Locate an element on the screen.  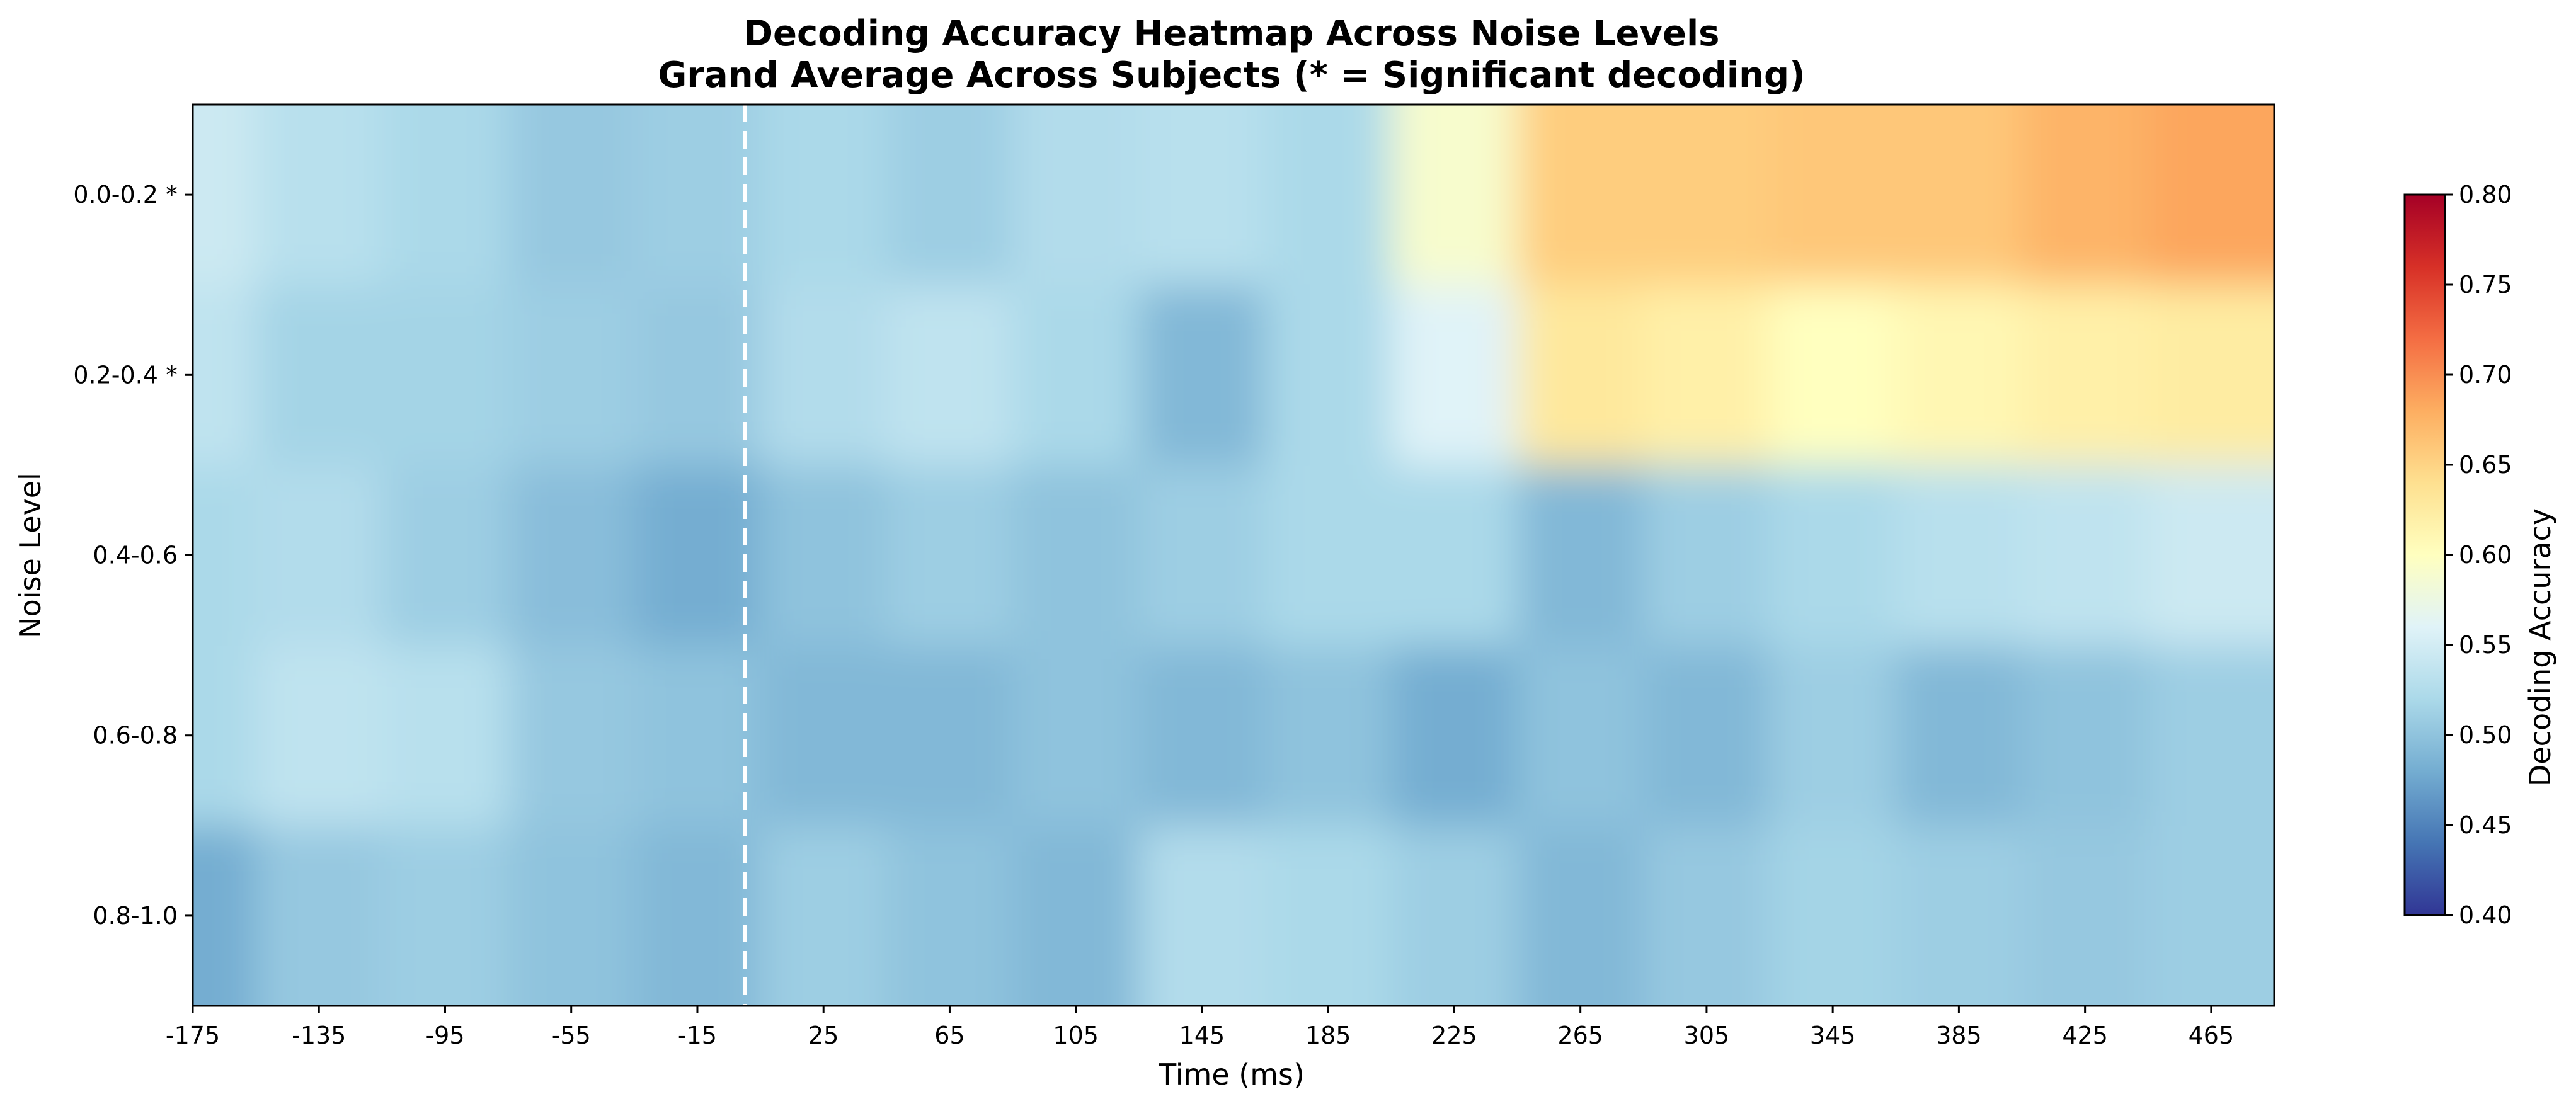
x-tick-label: 105 is located at coordinates (1076, 1035).